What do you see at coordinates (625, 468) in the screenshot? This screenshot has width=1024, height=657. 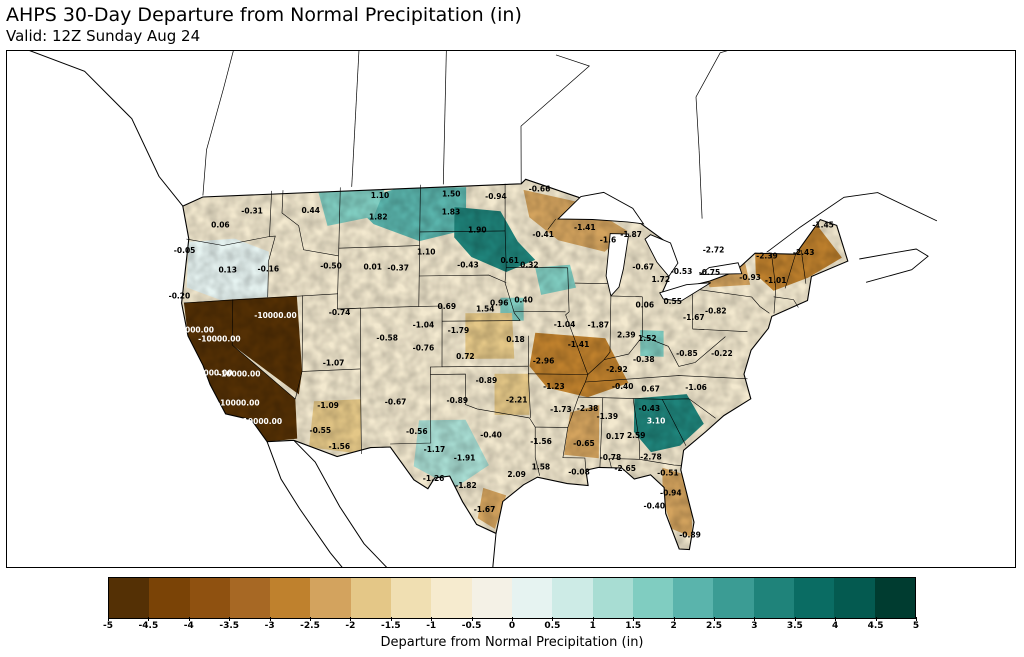 I see `station-value-label: -2.65` at bounding box center [625, 468].